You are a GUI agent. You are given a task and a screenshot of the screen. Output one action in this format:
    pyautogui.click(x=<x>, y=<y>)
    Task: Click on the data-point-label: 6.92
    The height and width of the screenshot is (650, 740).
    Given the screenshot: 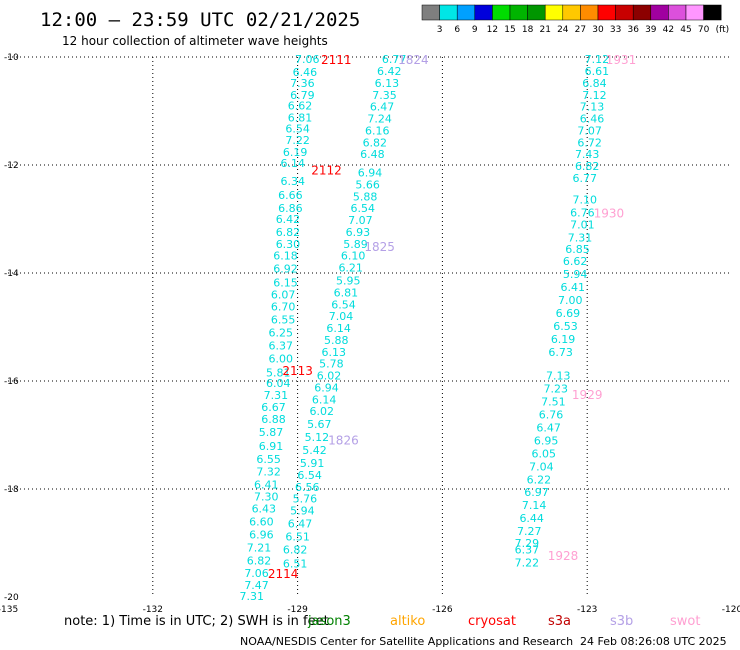 What is the action you would take?
    pyautogui.click(x=285, y=269)
    